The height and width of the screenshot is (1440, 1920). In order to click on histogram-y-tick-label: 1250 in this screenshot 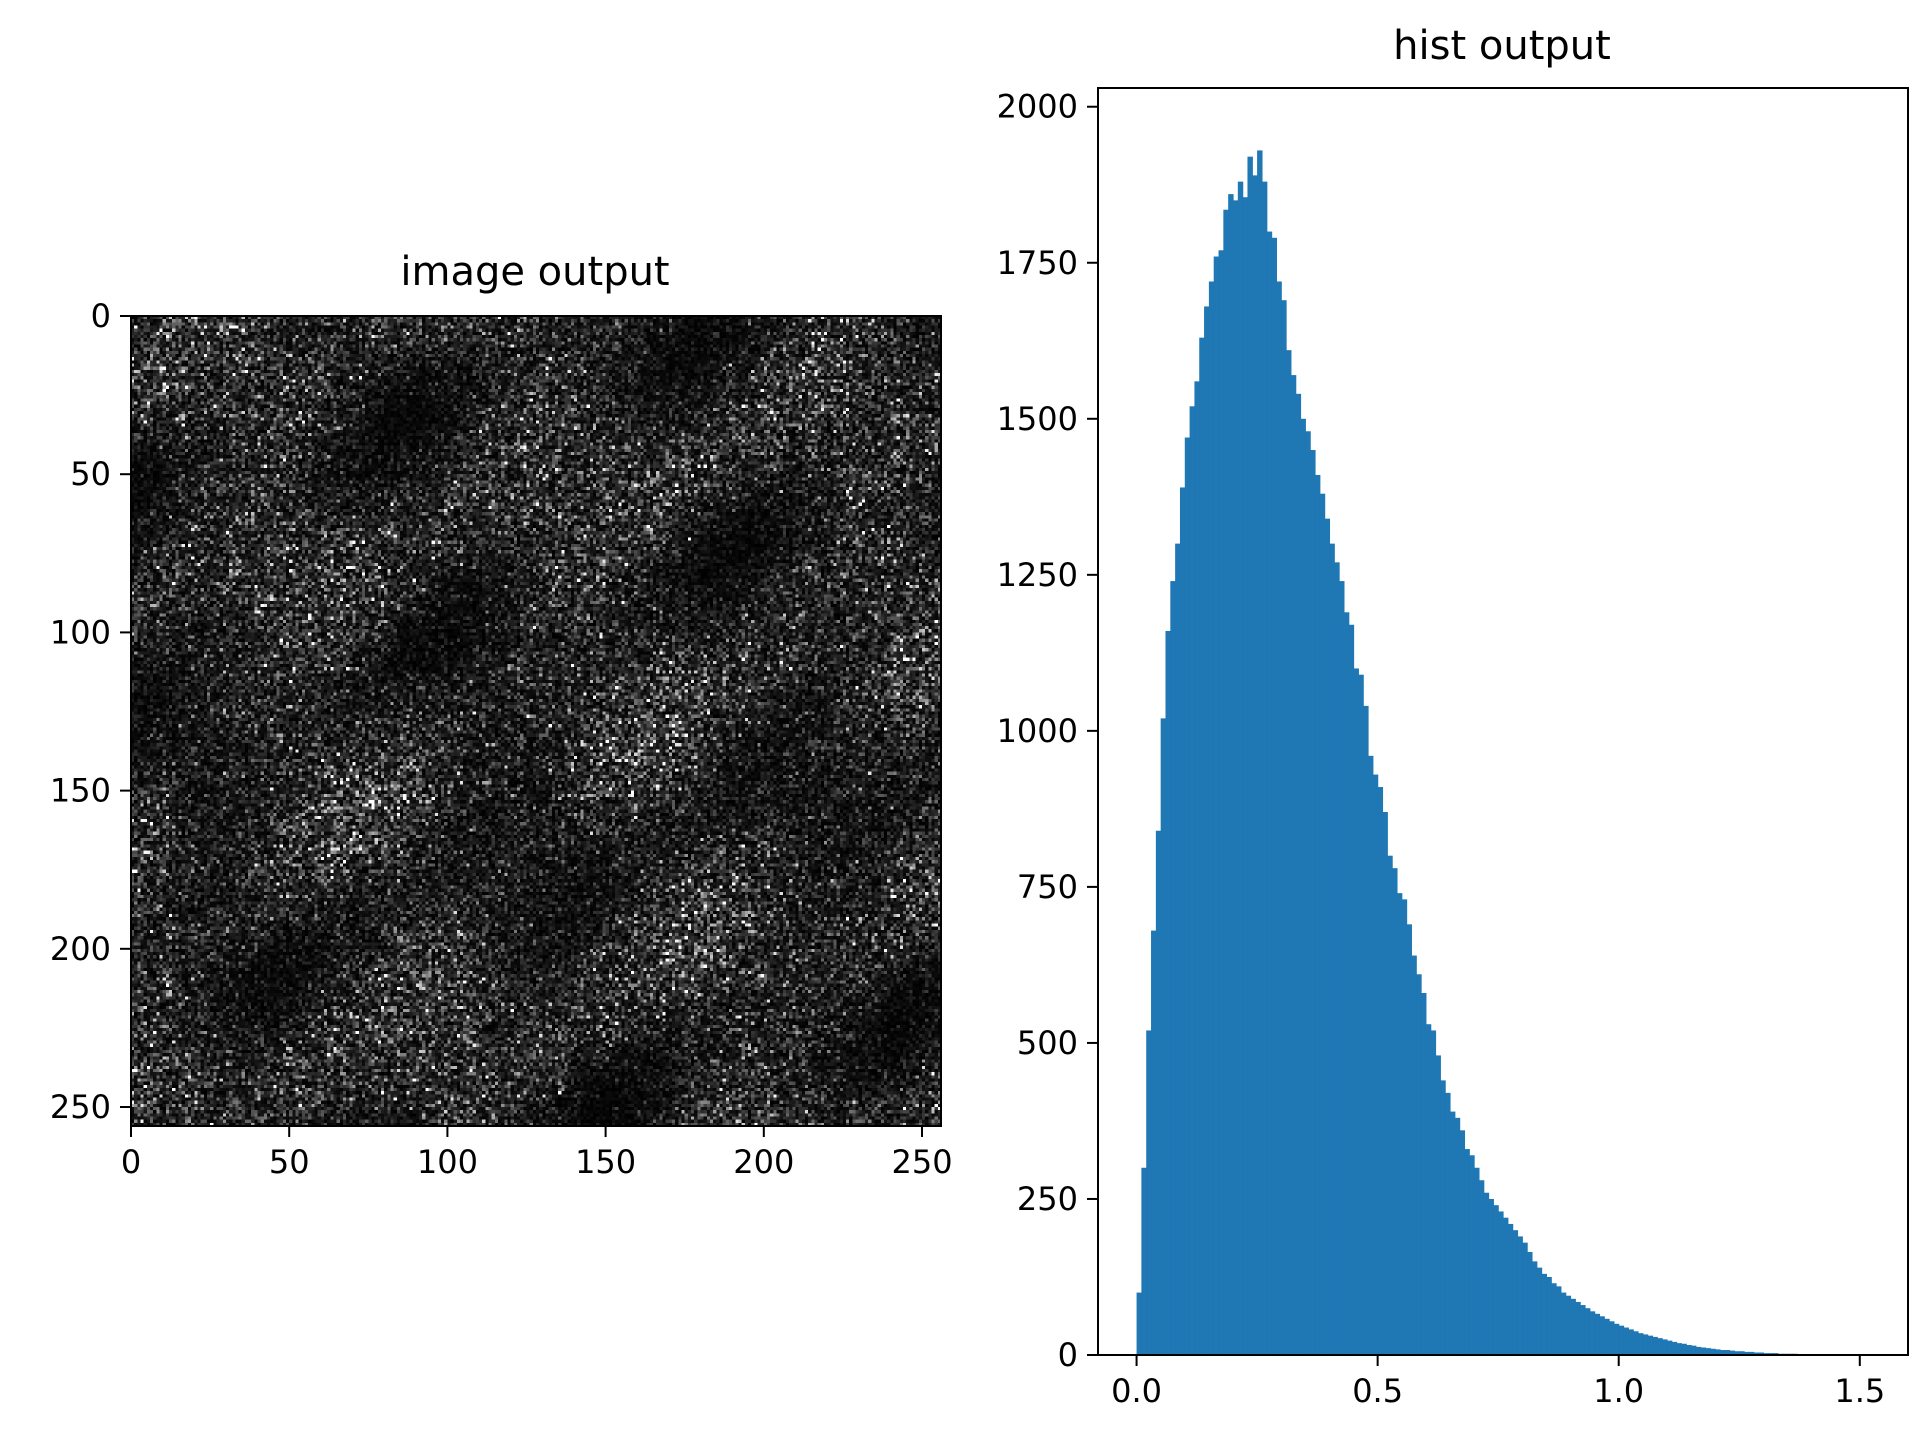, I will do `click(1037, 575)`.